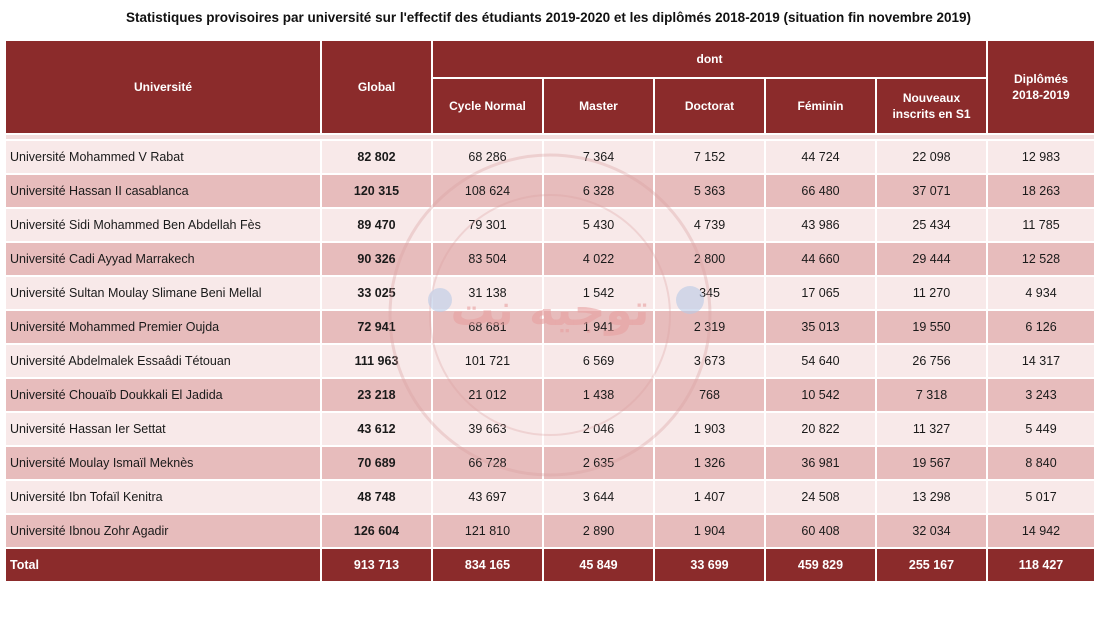 This screenshot has width=1097, height=620. Describe the element at coordinates (163, 191) in the screenshot. I see `cell-name: Université Hassan II casablanca` at that location.